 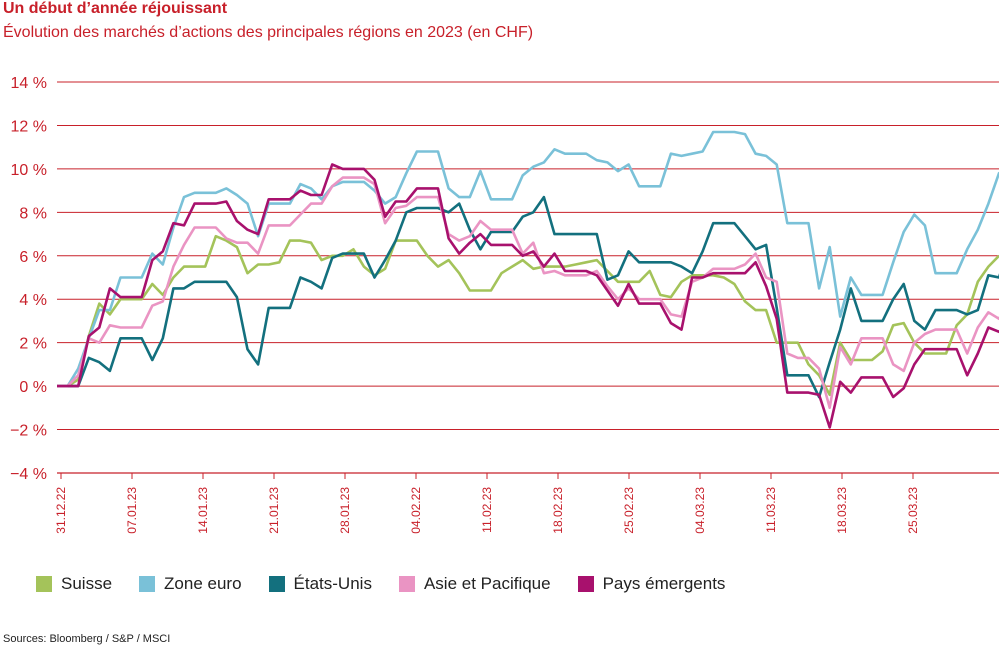 What do you see at coordinates (345, 510) in the screenshot?
I see `x-tick-label: 28.01.23` at bounding box center [345, 510].